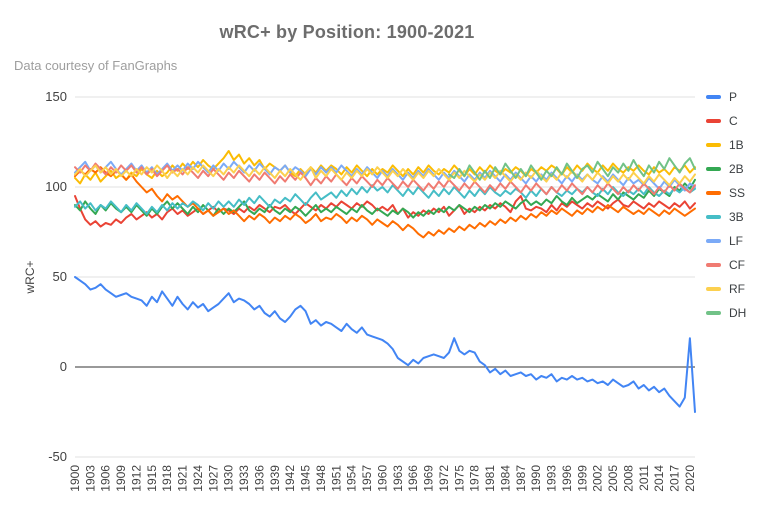  Describe the element at coordinates (690, 478) in the screenshot. I see `x-tick-label: 2020` at that location.